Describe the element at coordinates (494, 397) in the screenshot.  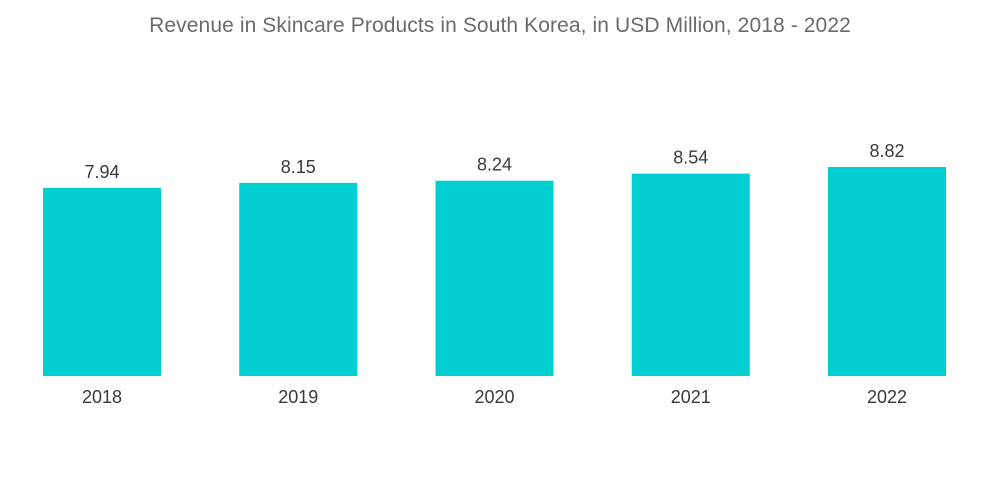
I see `x-tick-label-2020: 2020` at that location.